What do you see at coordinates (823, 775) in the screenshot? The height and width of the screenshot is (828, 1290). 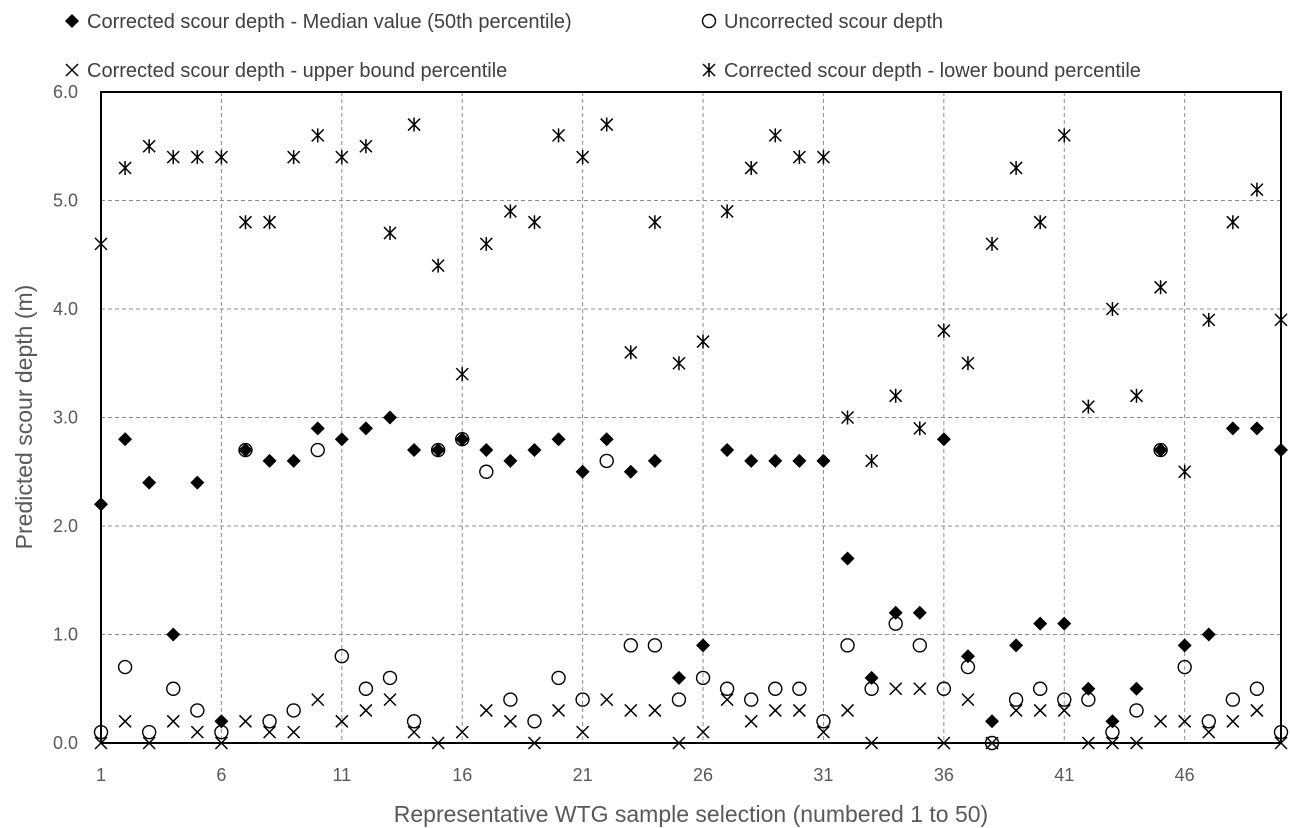 I see `x-tick-label: 31` at bounding box center [823, 775].